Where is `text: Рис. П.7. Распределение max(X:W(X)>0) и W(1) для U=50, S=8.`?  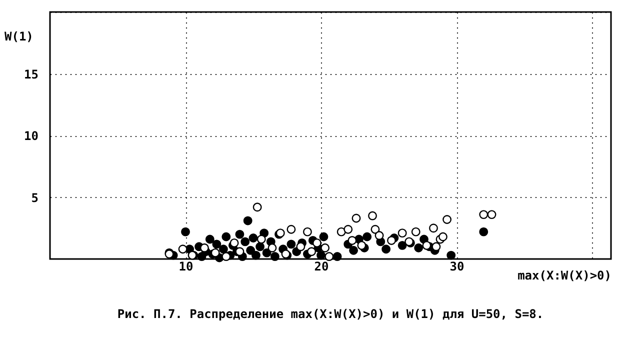
text: Рис. П.7. Распределение max(X:W(X)>0) и W(1) для U=50, S=8. is located at coordinates (330, 314).